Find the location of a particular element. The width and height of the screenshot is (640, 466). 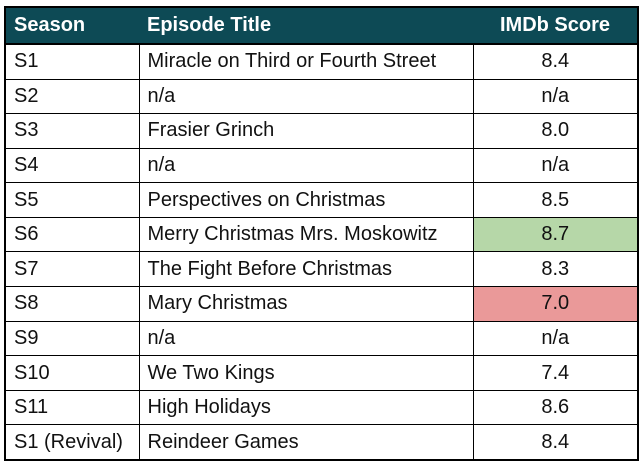

table-row: S1 Miracle on Third or Fourth Street 8.4 is located at coordinates (321, 61).